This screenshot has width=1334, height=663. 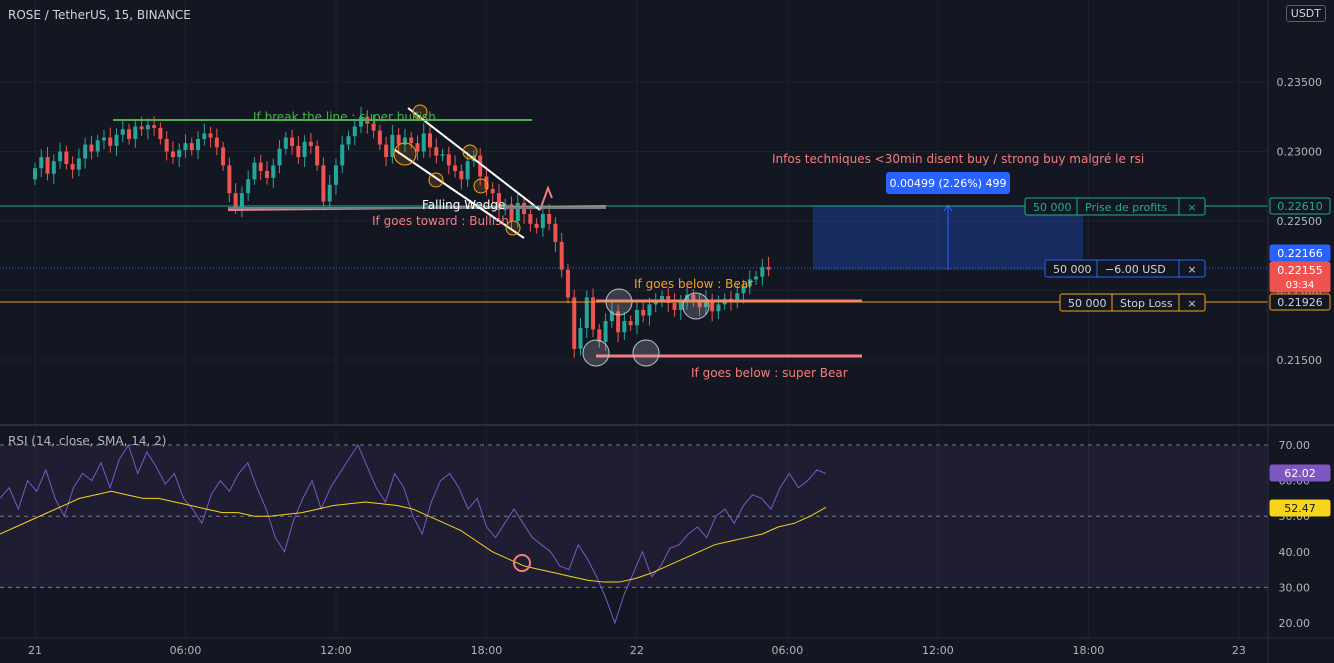 I want to click on rsi-ma-value-tag: 52.47, so click(x=1300, y=508).